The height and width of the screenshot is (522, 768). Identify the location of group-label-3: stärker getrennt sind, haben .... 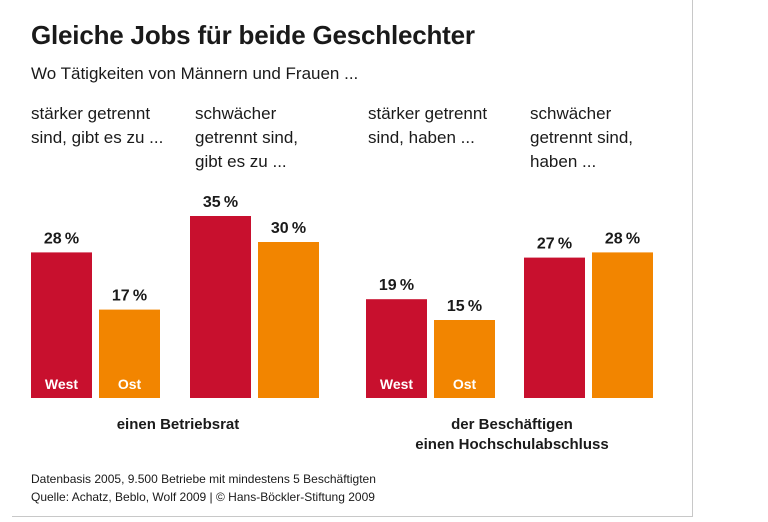
(428, 125).